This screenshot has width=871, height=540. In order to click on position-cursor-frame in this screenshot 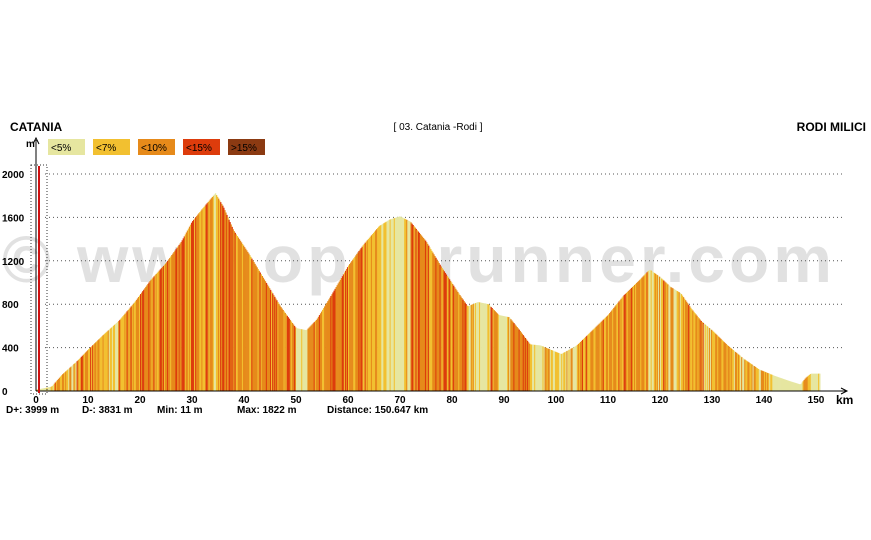, I will do `click(39, 279)`.